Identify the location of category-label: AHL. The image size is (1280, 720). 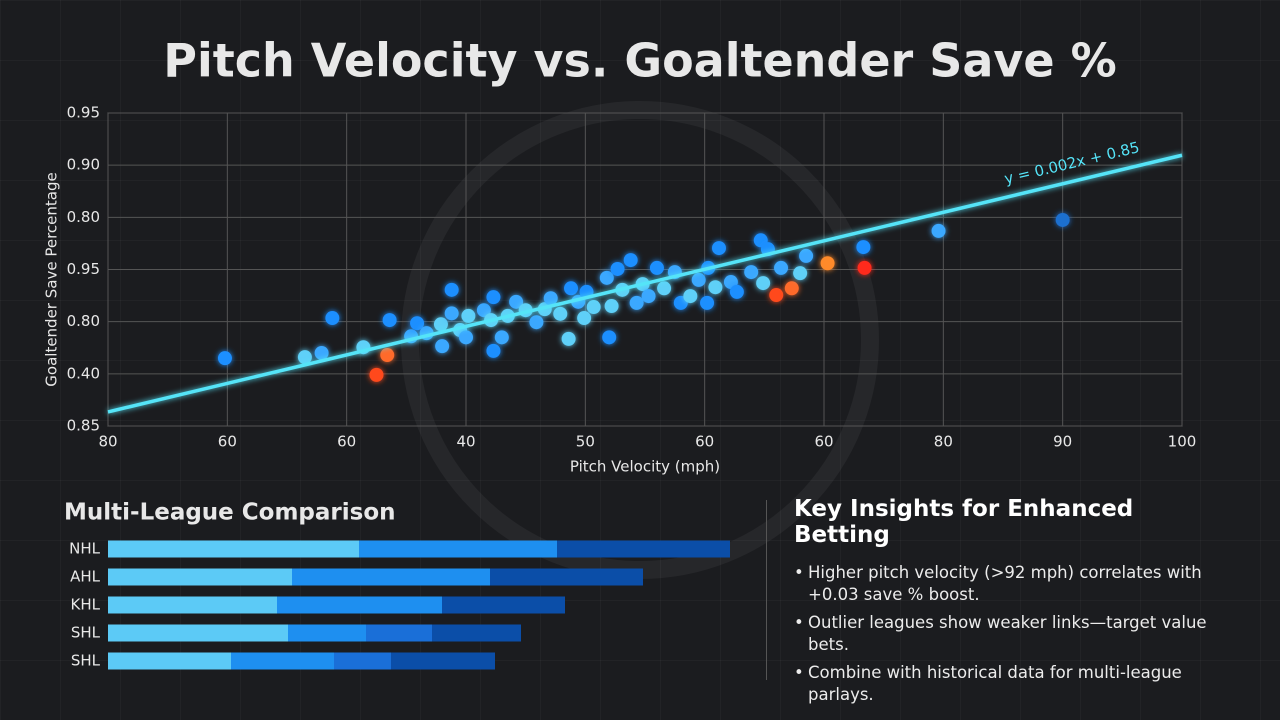
(85, 577).